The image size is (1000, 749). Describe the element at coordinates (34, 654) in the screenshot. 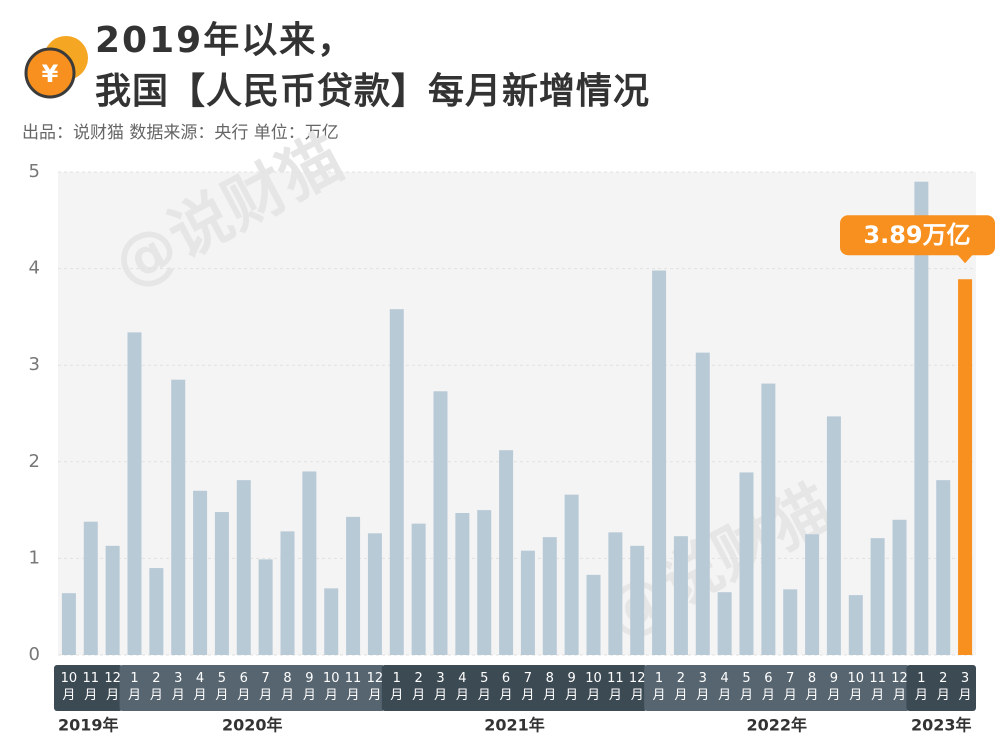

I see `y-tick-label: 0` at that location.